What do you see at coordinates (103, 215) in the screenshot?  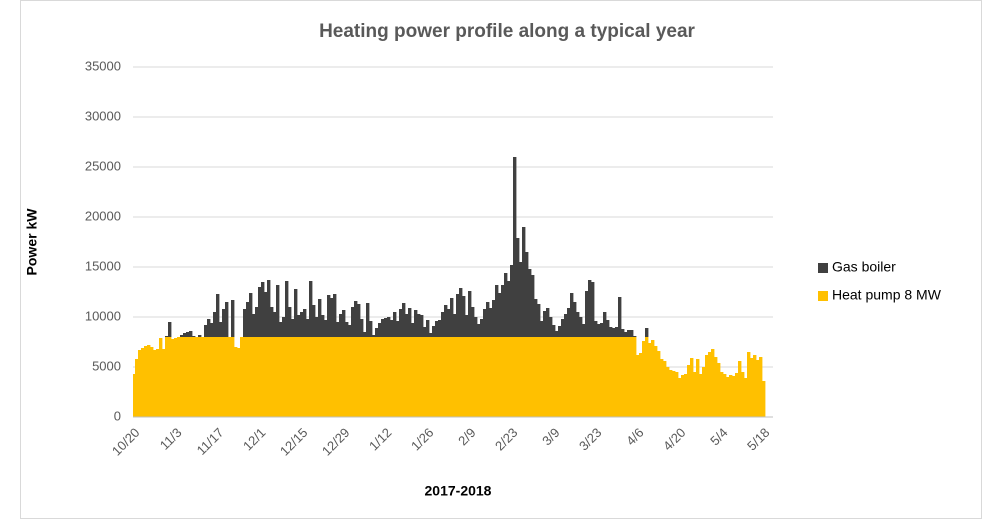 I see `y-tick-label: 20000` at bounding box center [103, 215].